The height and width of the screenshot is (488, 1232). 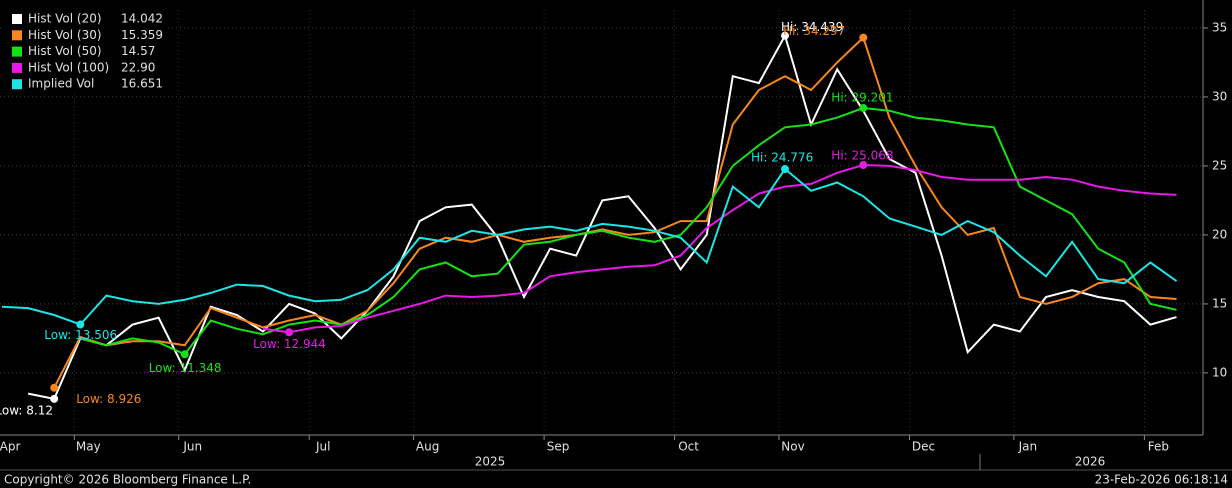 I want to click on y-tick-label: 35, so click(x=1219, y=27).